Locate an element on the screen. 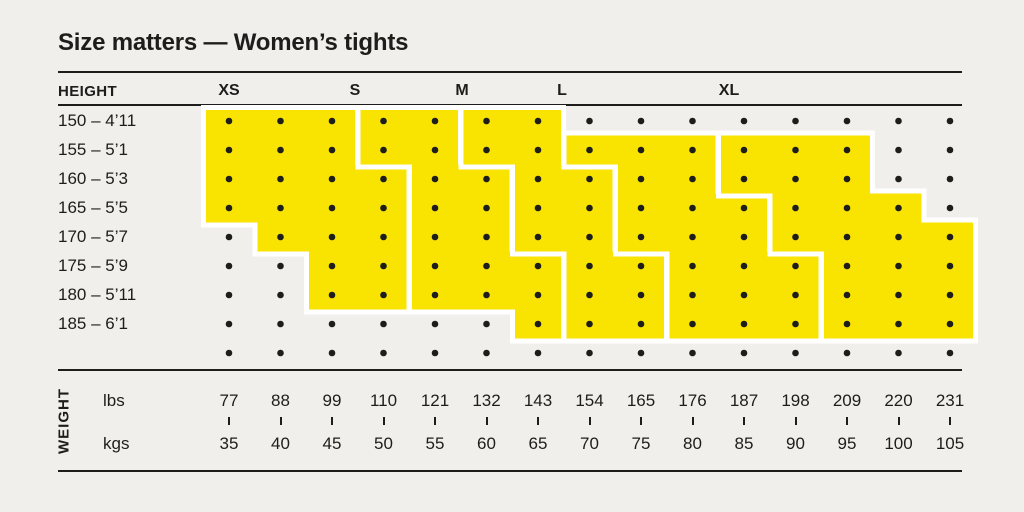 This screenshot has width=1024, height=512. weight-kgs-value: 90 is located at coordinates (795, 443).